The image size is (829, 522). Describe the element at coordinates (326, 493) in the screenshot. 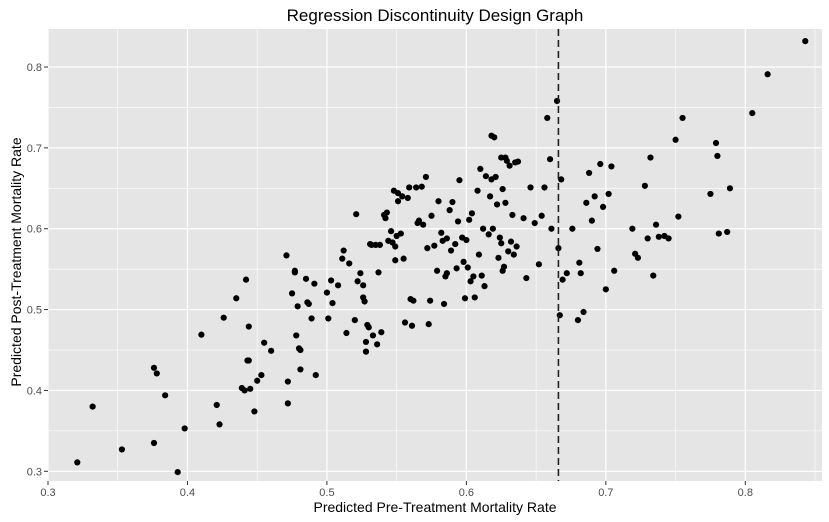

I see `x-tick-label: 0.5` at that location.